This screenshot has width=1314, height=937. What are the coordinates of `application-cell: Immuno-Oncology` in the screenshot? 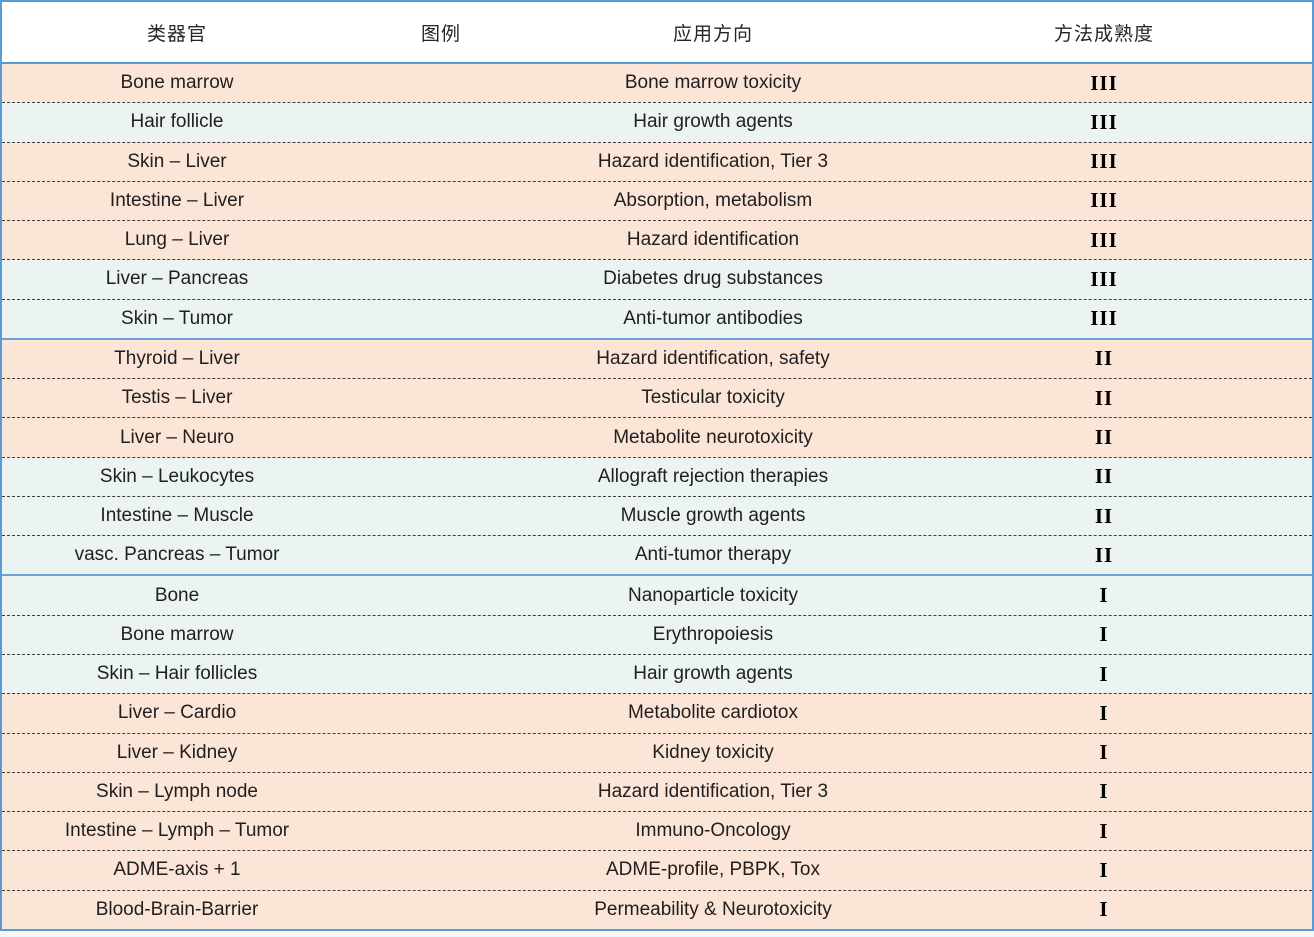 It's located at (713, 831).